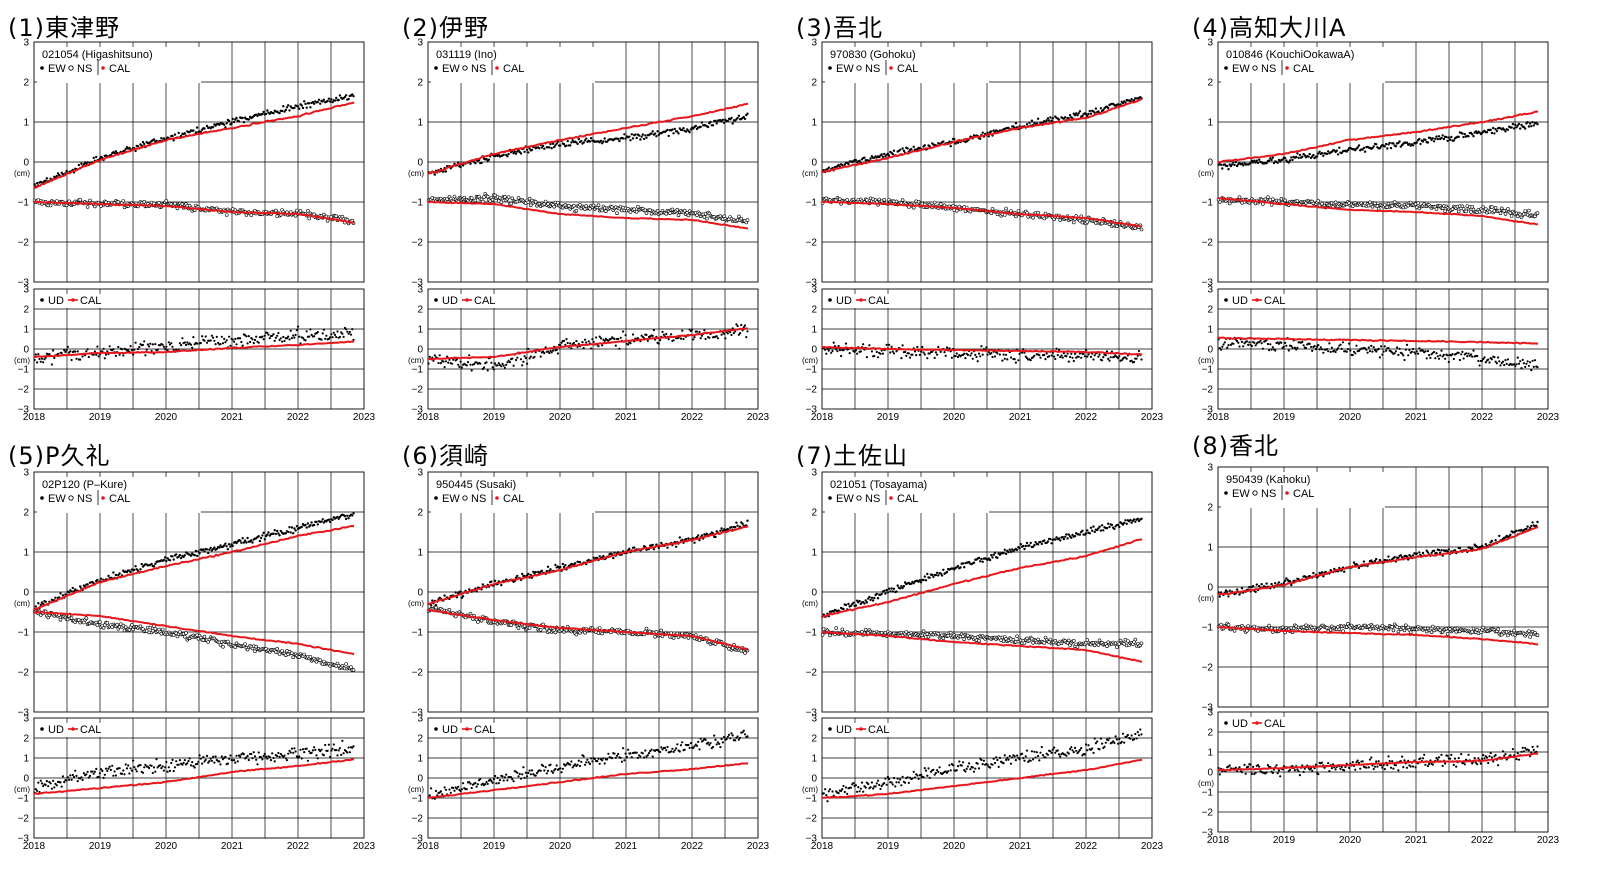  I want to click on vertical-y-tick-label: 1, so click(420, 759).